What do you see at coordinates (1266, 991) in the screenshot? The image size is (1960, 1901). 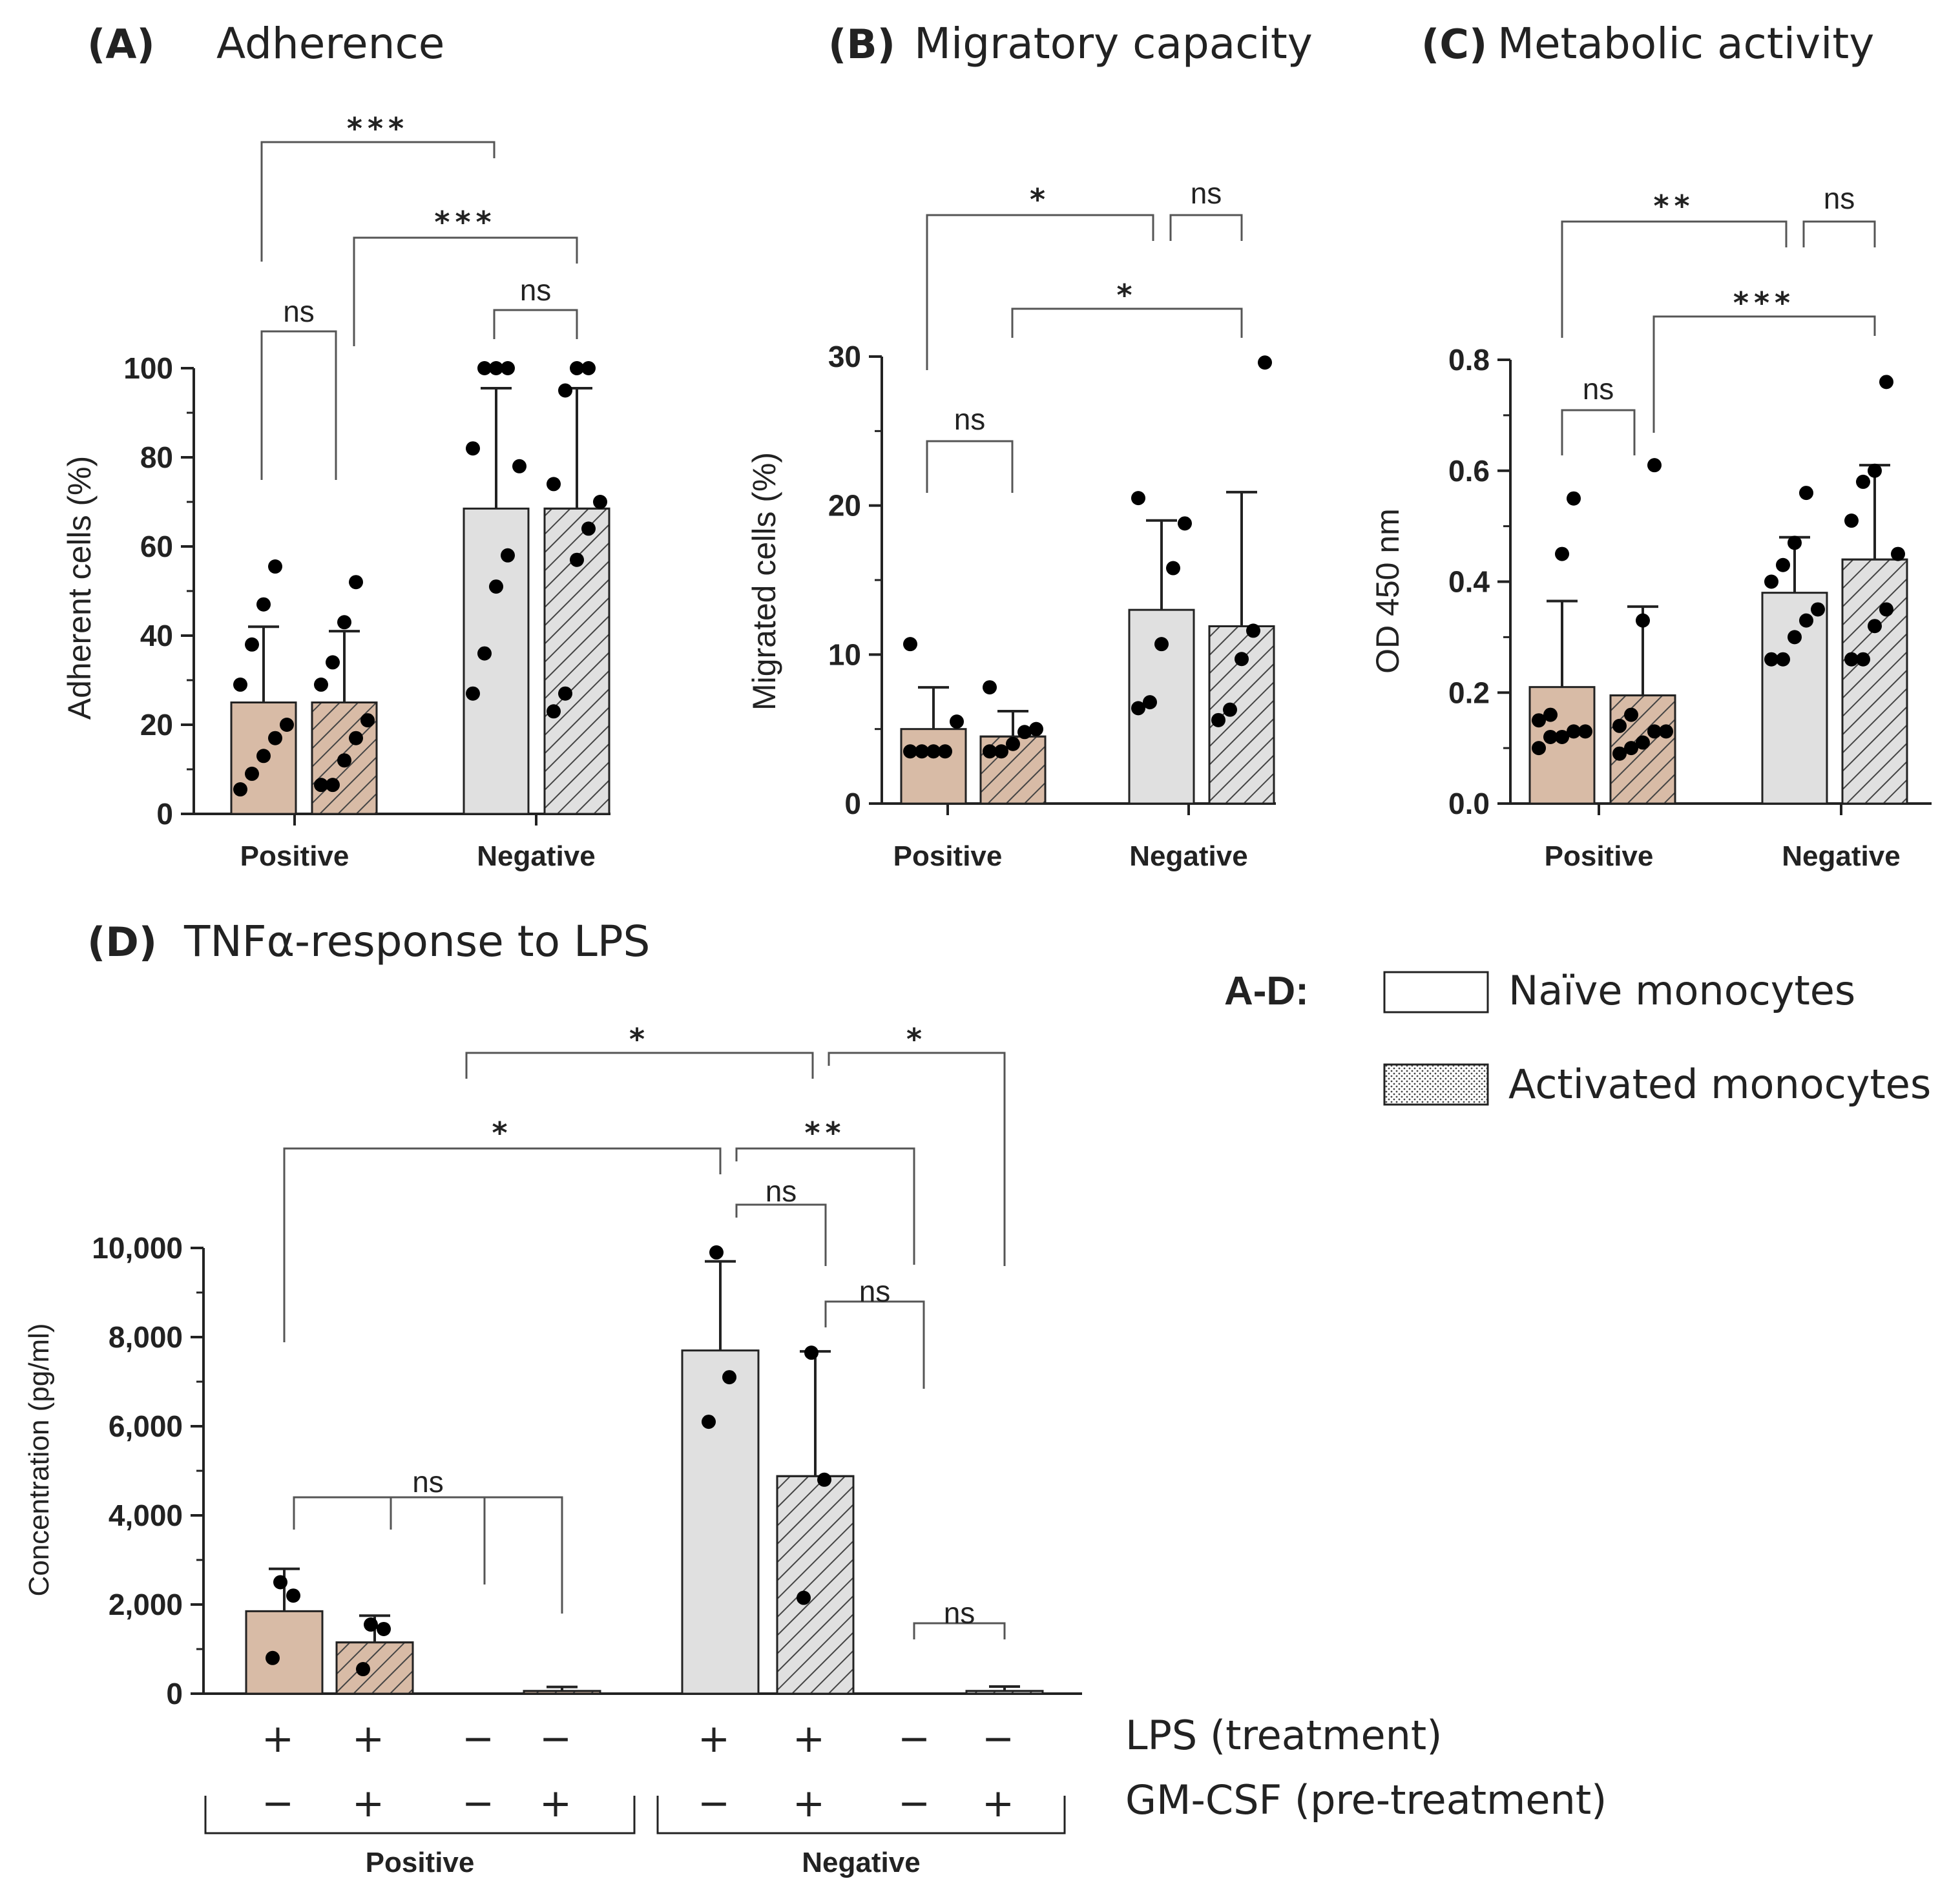 I see `legend-title: A-D:` at bounding box center [1266, 991].